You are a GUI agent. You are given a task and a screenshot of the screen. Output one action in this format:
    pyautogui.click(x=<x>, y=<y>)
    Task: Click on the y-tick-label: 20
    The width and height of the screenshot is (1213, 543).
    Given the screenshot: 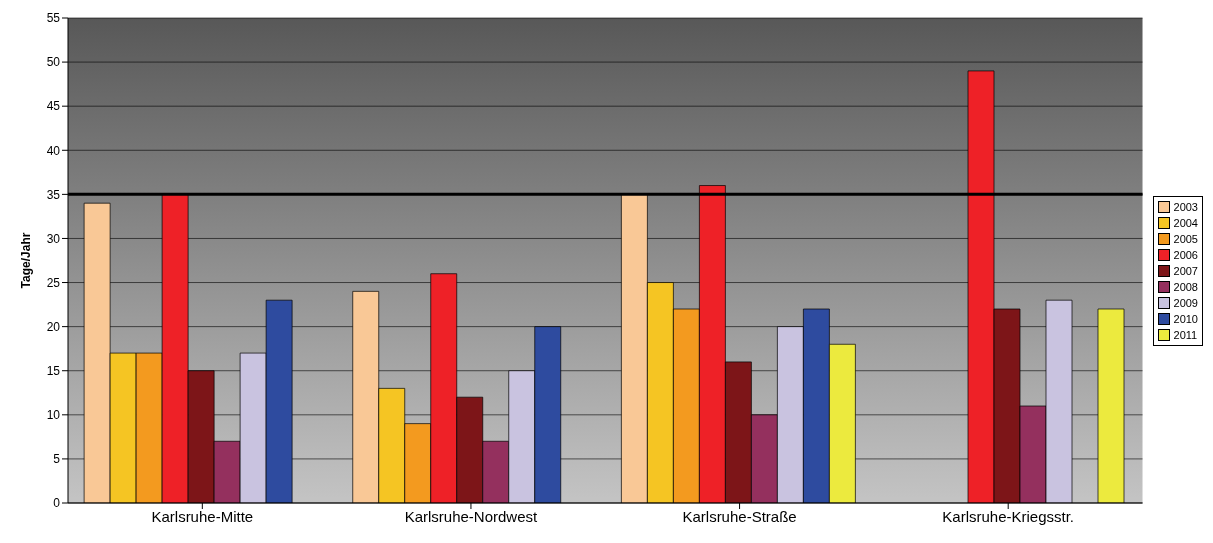 What is the action you would take?
    pyautogui.click(x=53, y=326)
    